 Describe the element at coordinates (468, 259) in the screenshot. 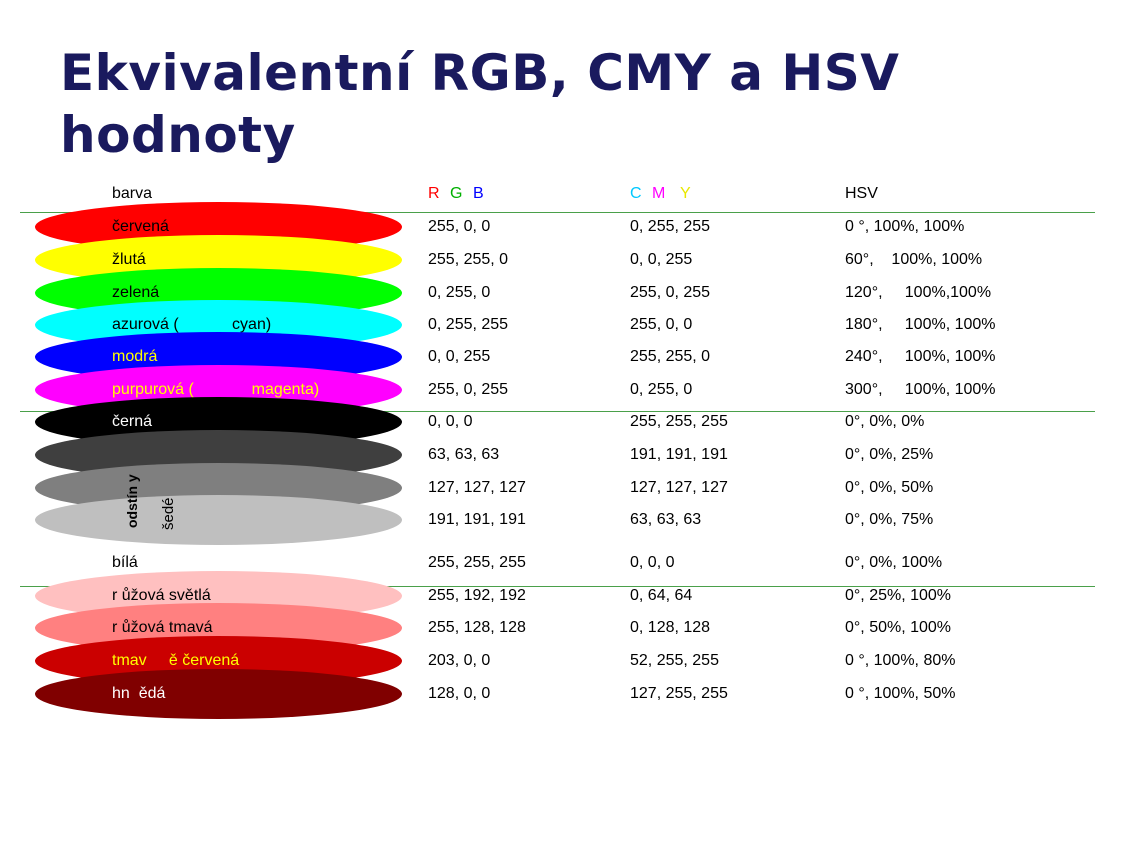

I see `rgb-value: 255, 255, 0` at that location.